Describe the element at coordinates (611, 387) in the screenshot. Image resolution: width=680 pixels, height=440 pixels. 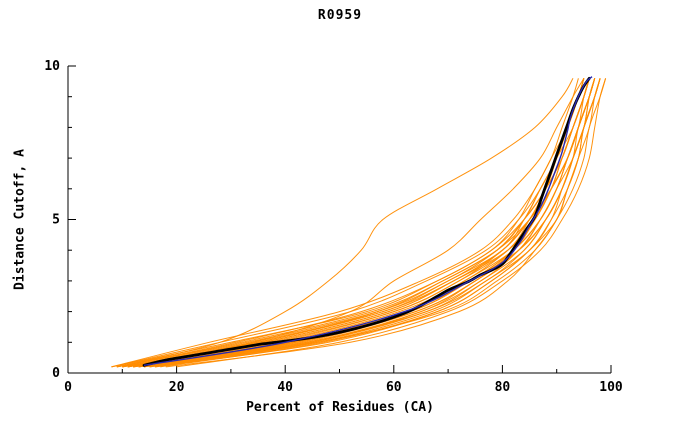
I see `x-tick-label: 100` at that location.